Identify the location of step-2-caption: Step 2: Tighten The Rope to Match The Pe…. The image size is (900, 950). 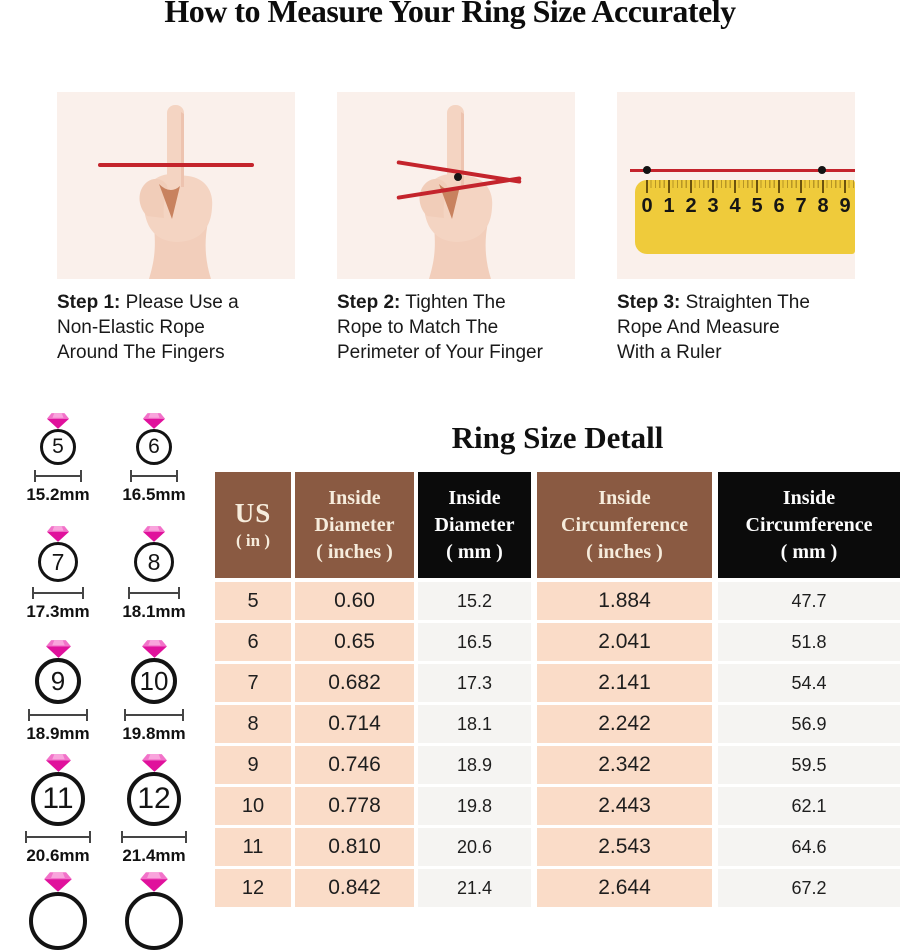
(457, 327).